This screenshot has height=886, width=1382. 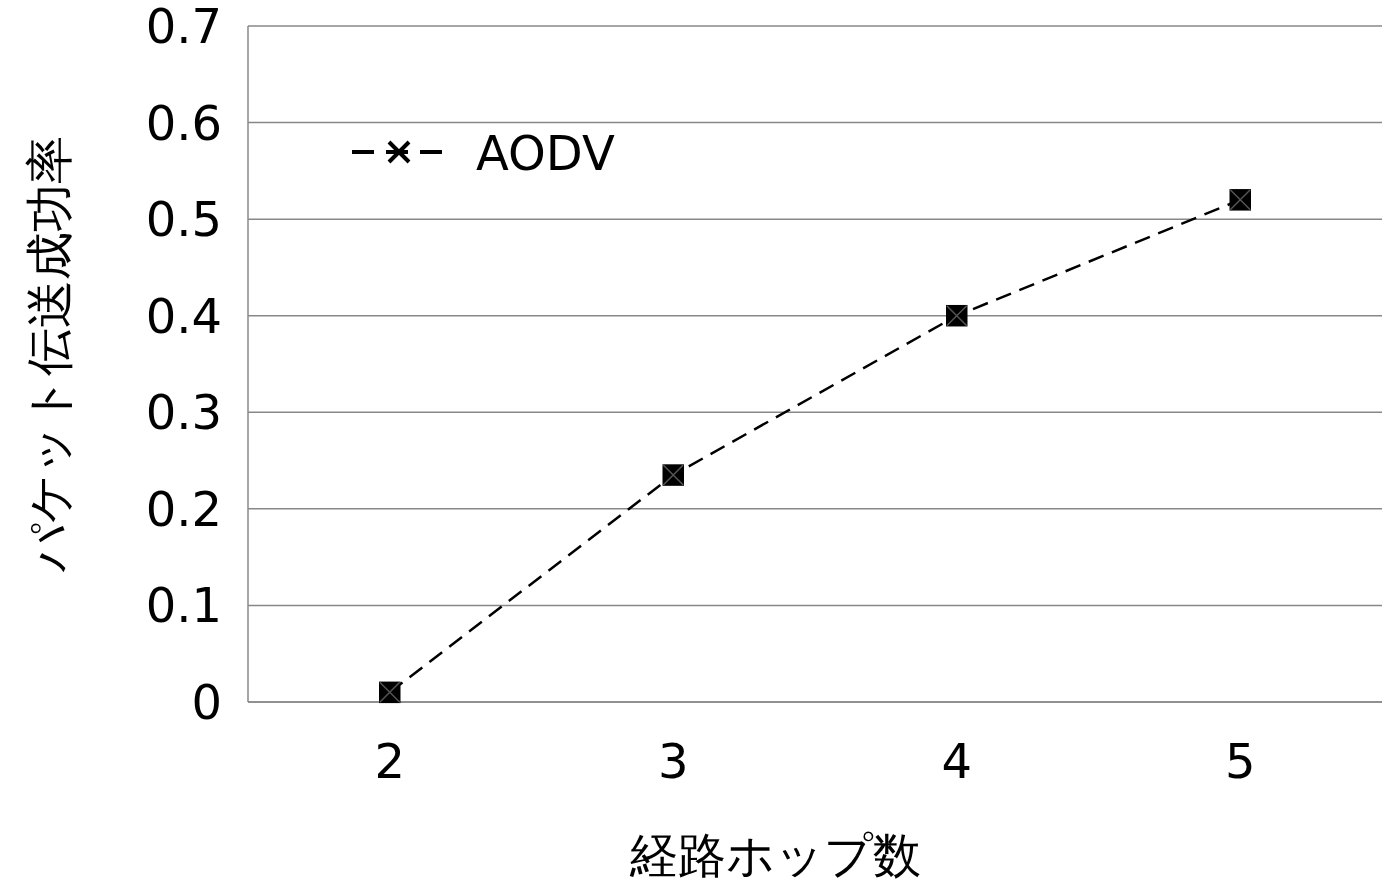 What do you see at coordinates (183, 412) in the screenshot?
I see `y-tick-label: 0.3` at bounding box center [183, 412].